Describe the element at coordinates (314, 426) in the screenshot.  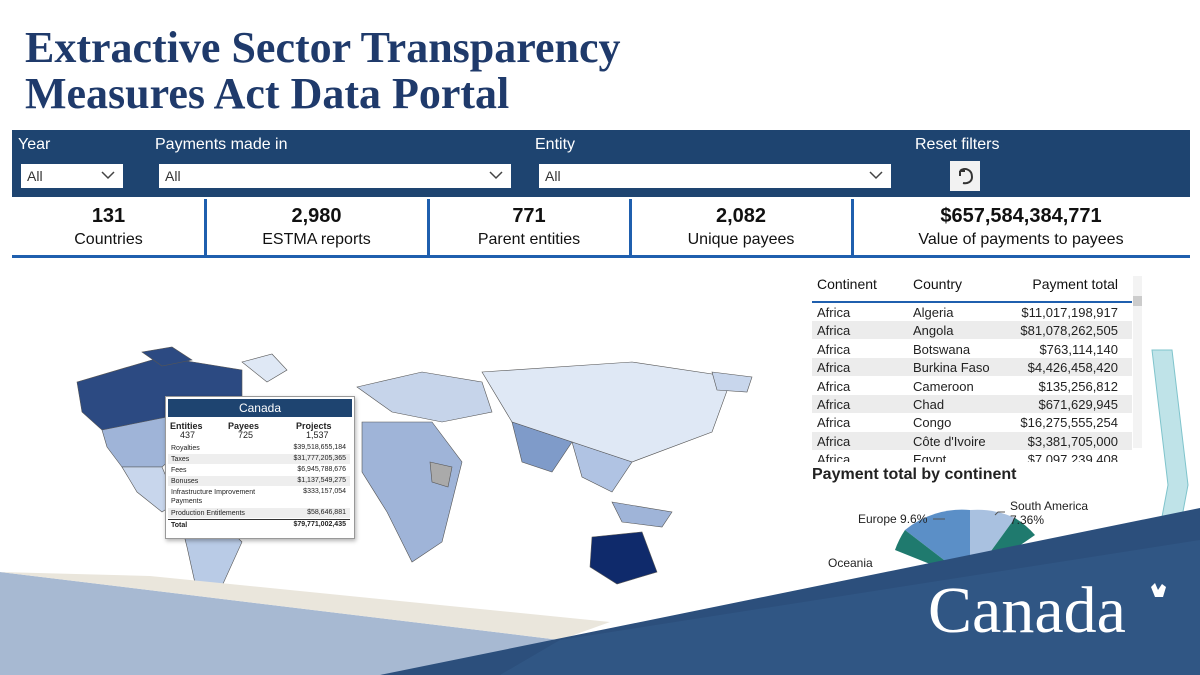
I see `stat-label: Projects` at that location.